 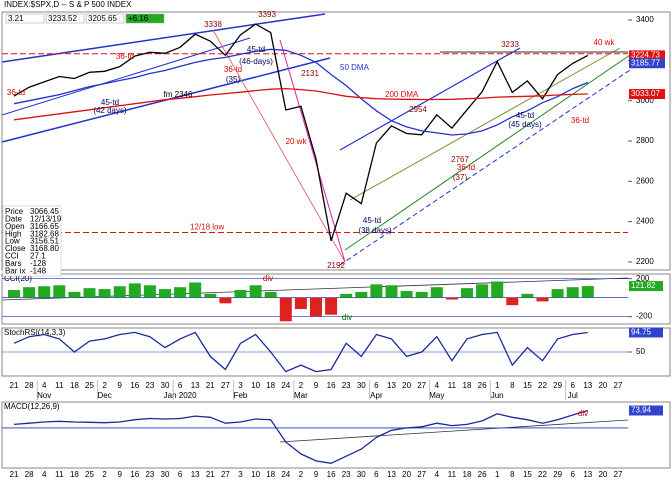 What do you see at coordinates (256, 61) in the screenshot?
I see `annotation: (46-days)` at bounding box center [256, 61].